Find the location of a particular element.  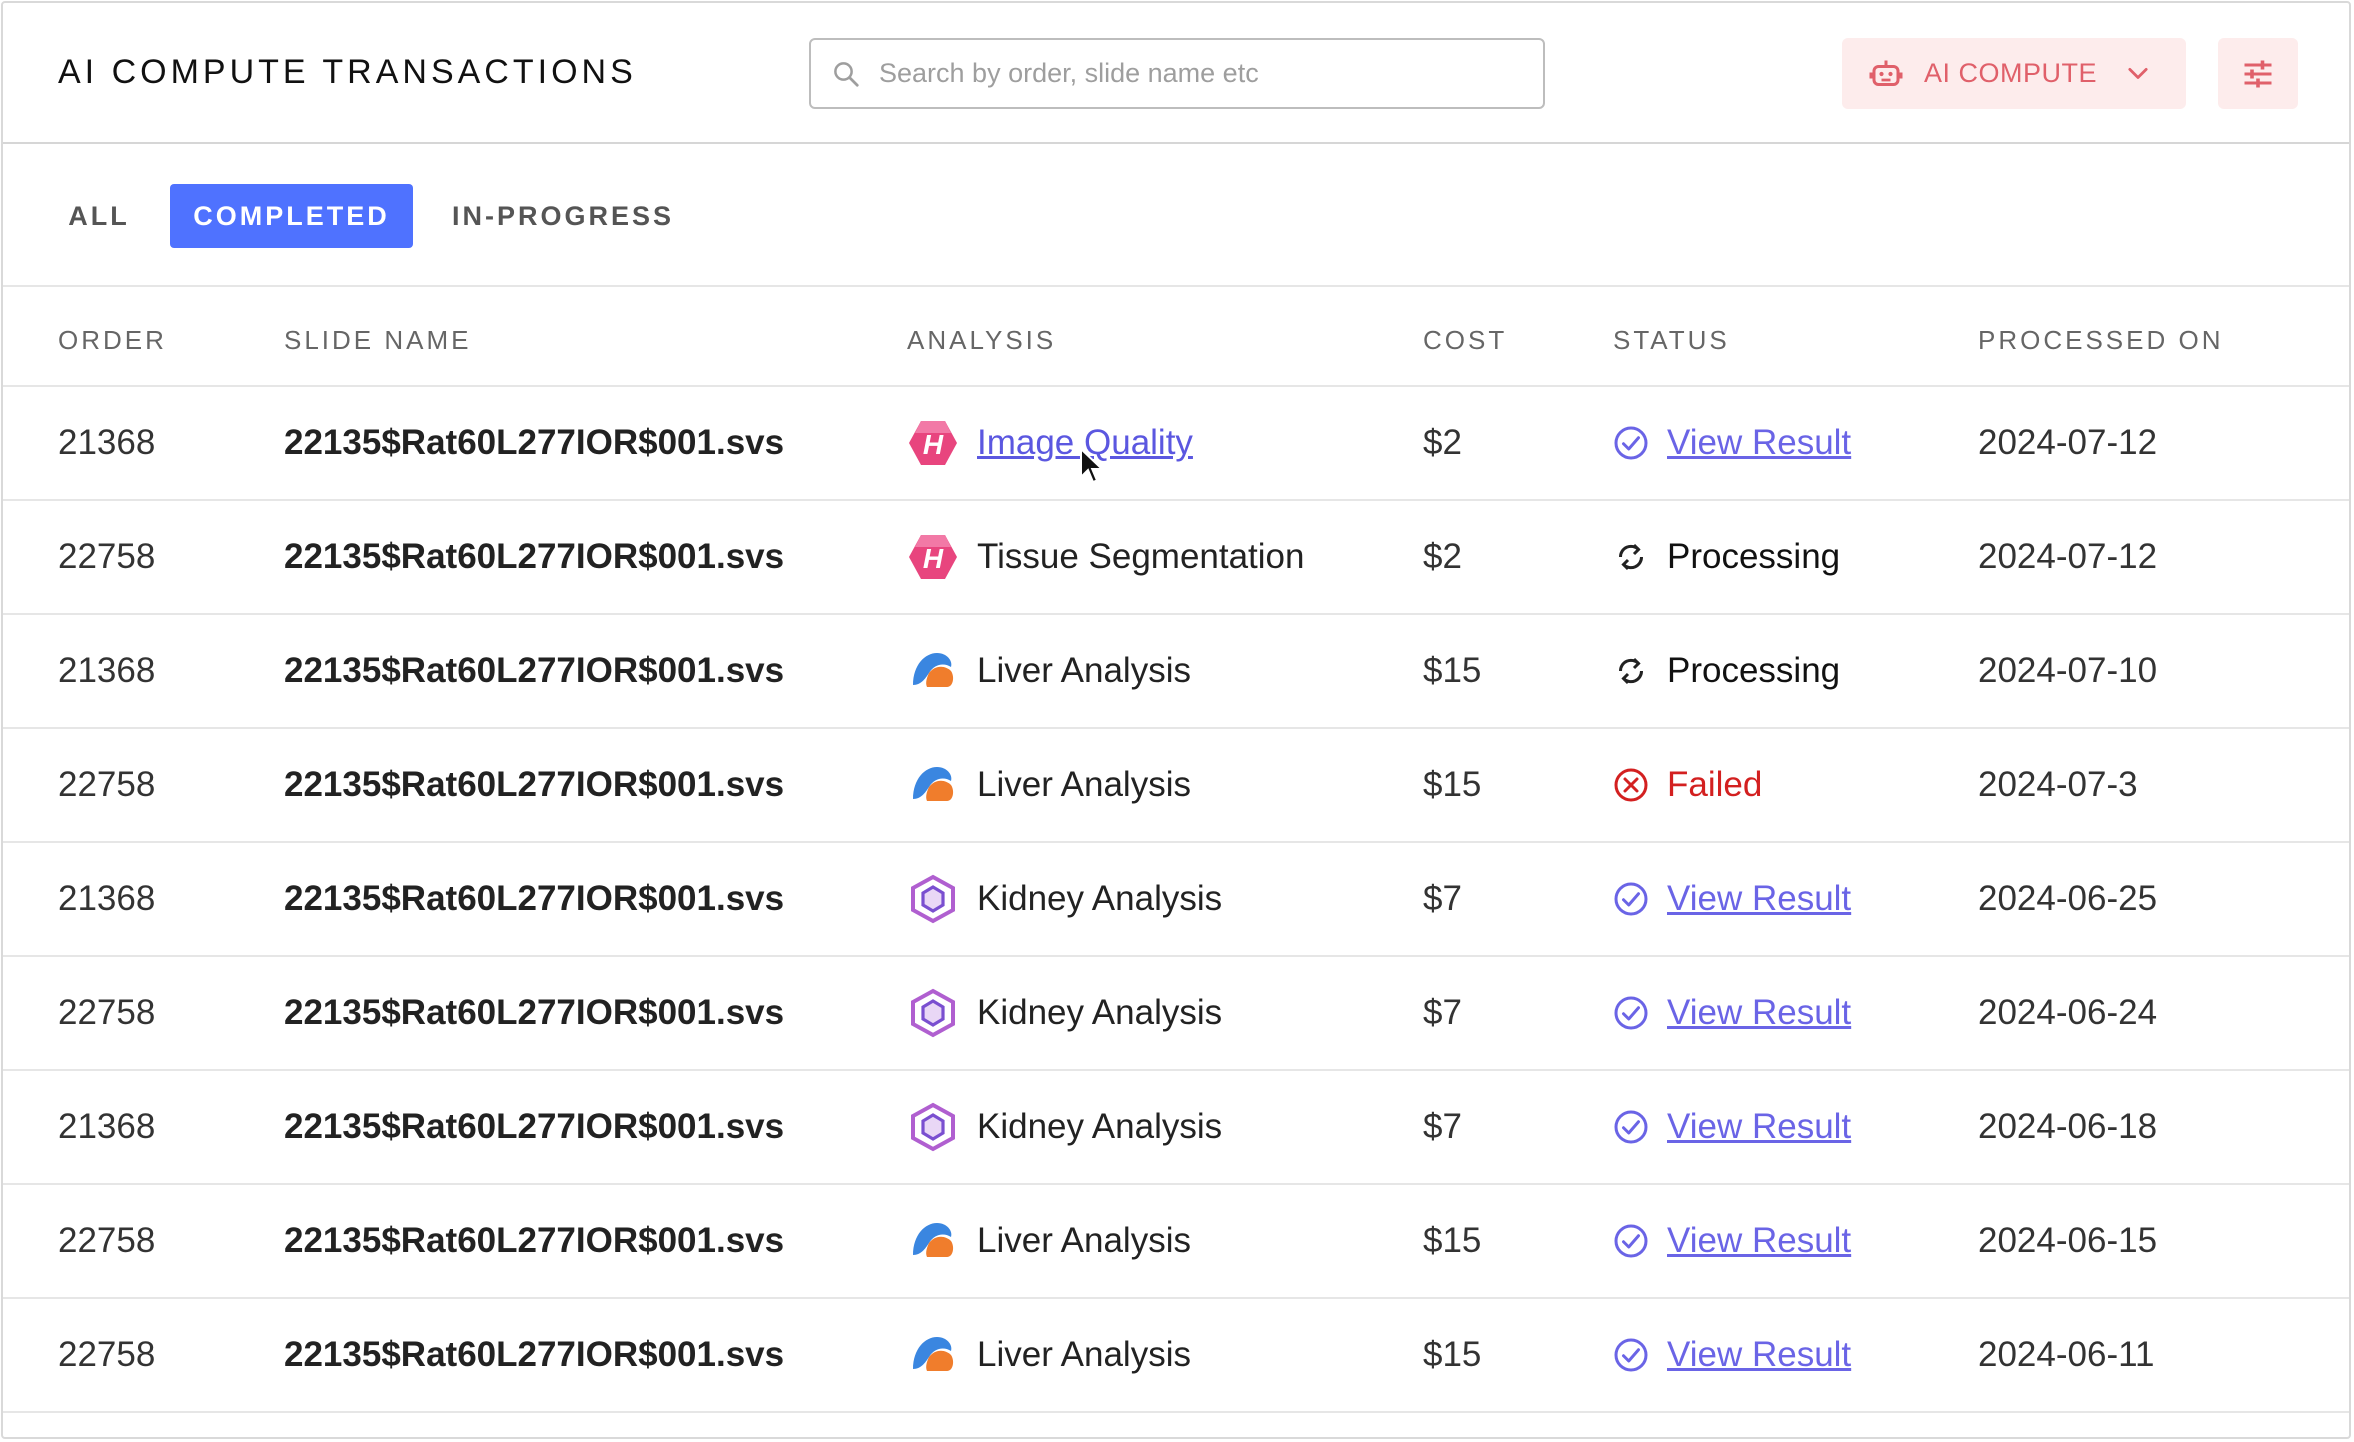

search-input is located at coordinates (1199, 73).